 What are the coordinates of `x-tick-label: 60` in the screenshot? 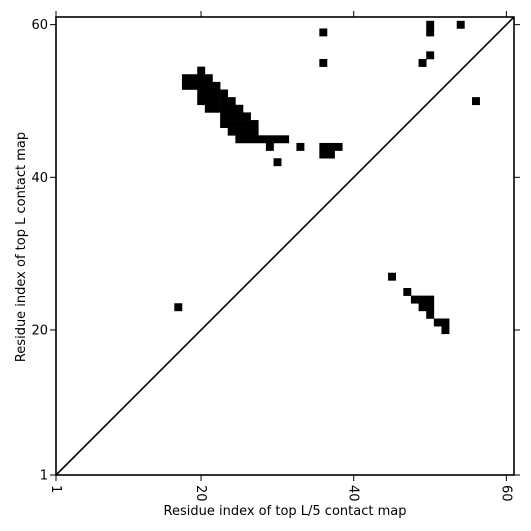 It's located at (505, 493).